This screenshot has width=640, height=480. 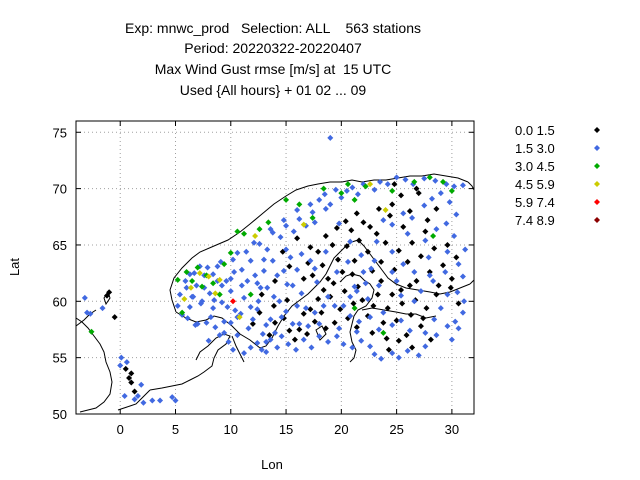 What do you see at coordinates (190, 362) in the screenshot?
I see `coastline-denmark` at bounding box center [190, 362].